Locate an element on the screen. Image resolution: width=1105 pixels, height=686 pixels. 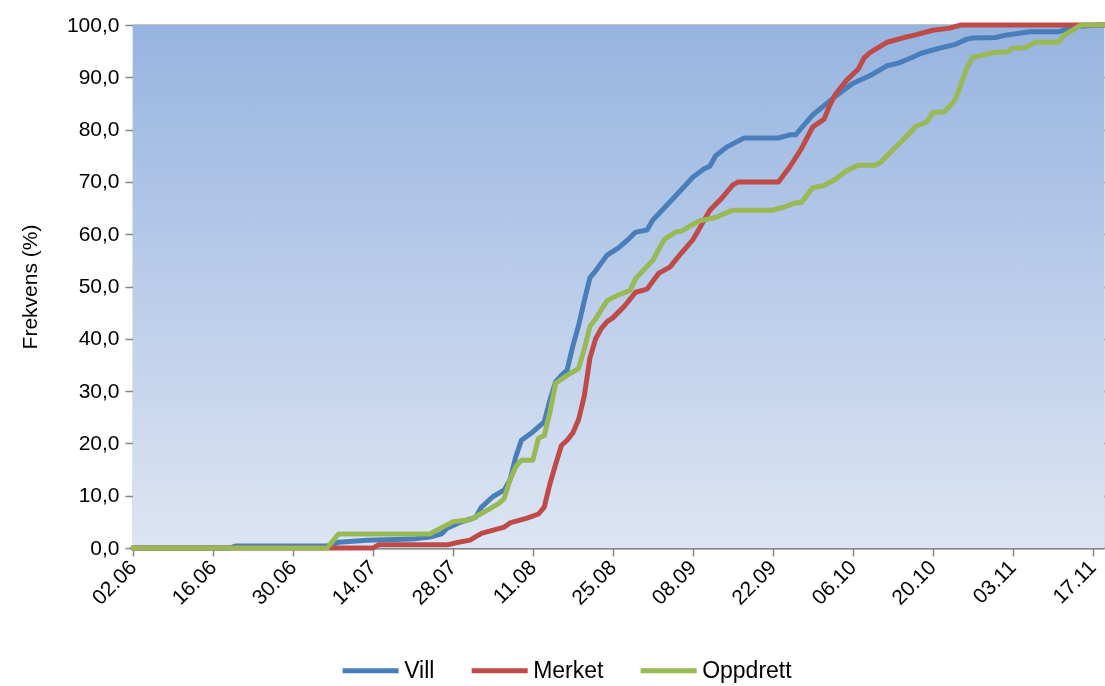
y-tick-label: 60,0 is located at coordinates (99, 233).